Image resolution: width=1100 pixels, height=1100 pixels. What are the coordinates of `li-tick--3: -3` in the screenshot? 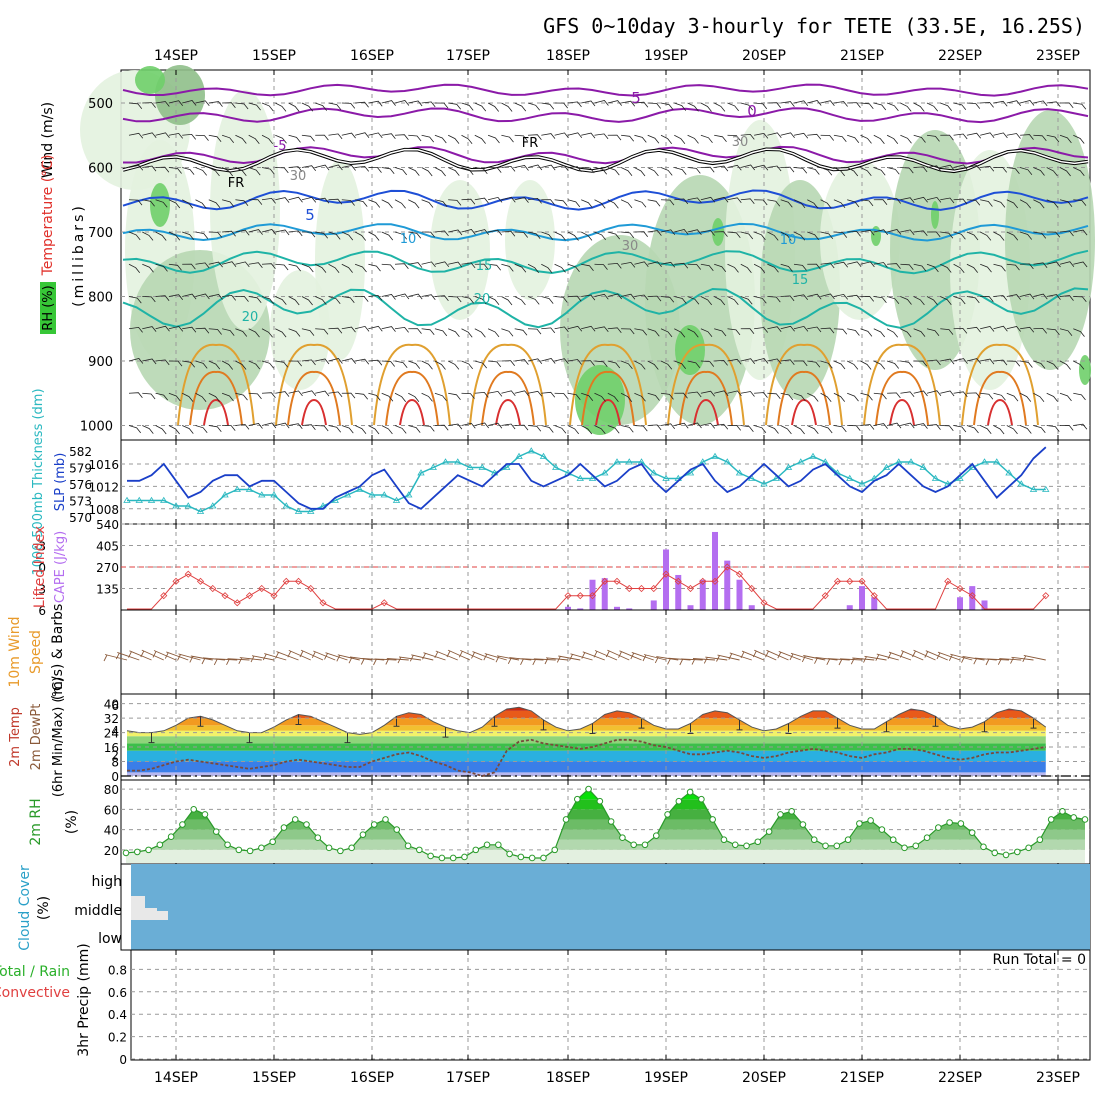 It's located at (40, 547).